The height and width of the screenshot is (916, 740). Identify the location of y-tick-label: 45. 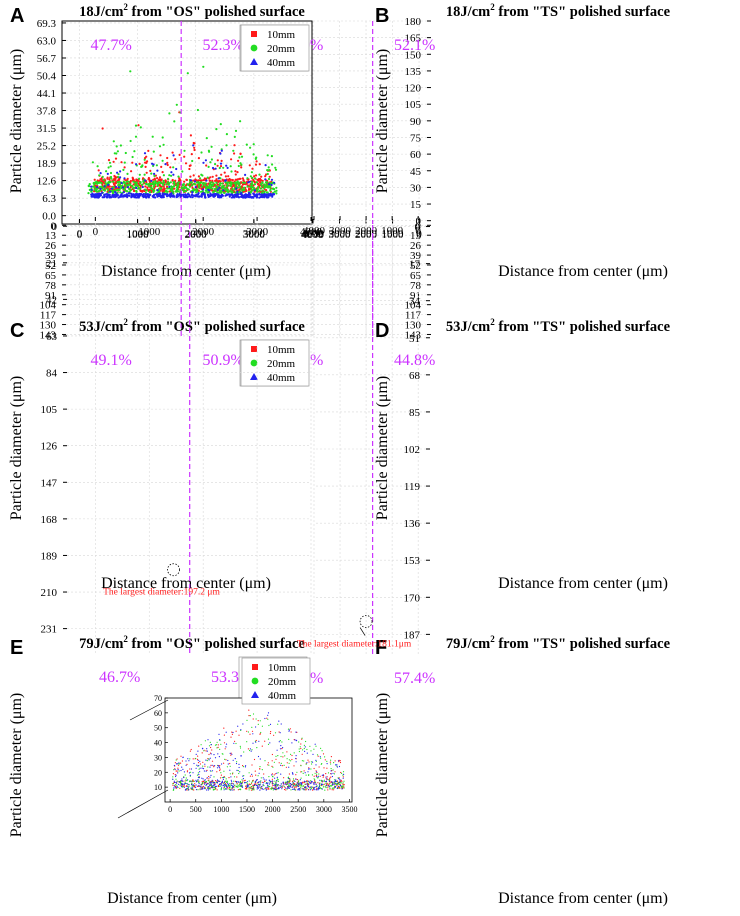
(416, 172).